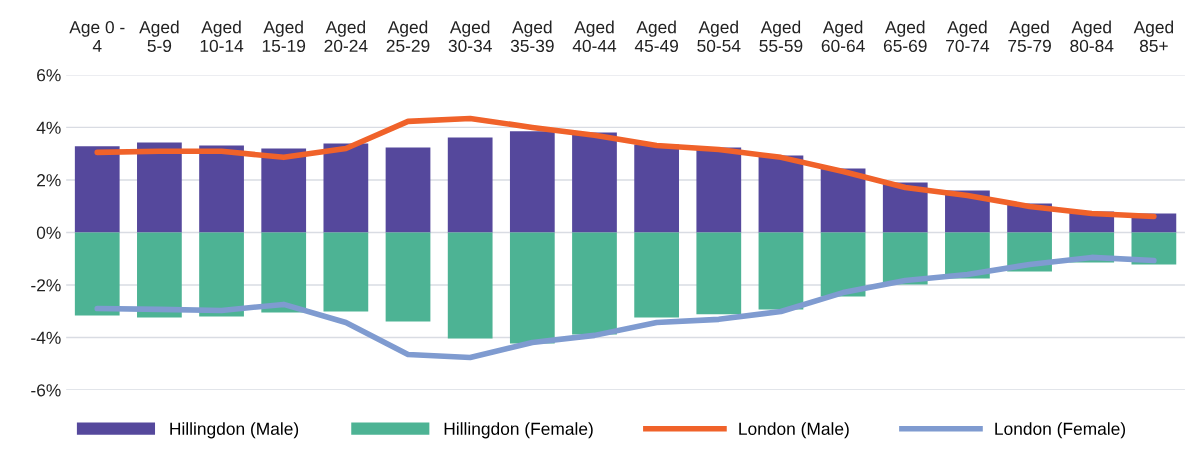 Image resolution: width=1203 pixels, height=454 pixels. What do you see at coordinates (159, 36) in the screenshot?
I see `x-tick-label: Aged 5-9` at bounding box center [159, 36].